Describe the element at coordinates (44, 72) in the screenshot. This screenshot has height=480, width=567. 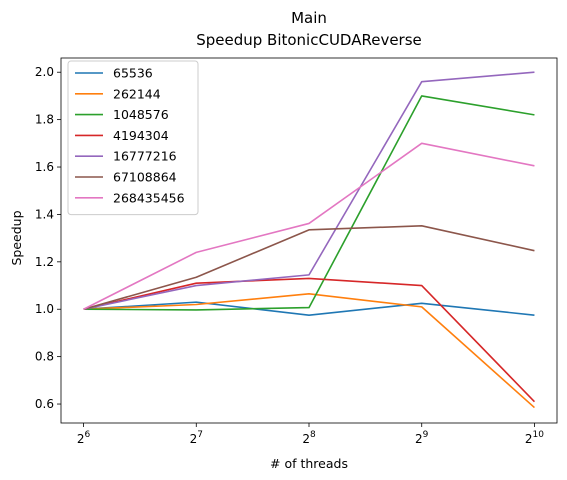
I see `y-tick-label: 2.0` at that location.